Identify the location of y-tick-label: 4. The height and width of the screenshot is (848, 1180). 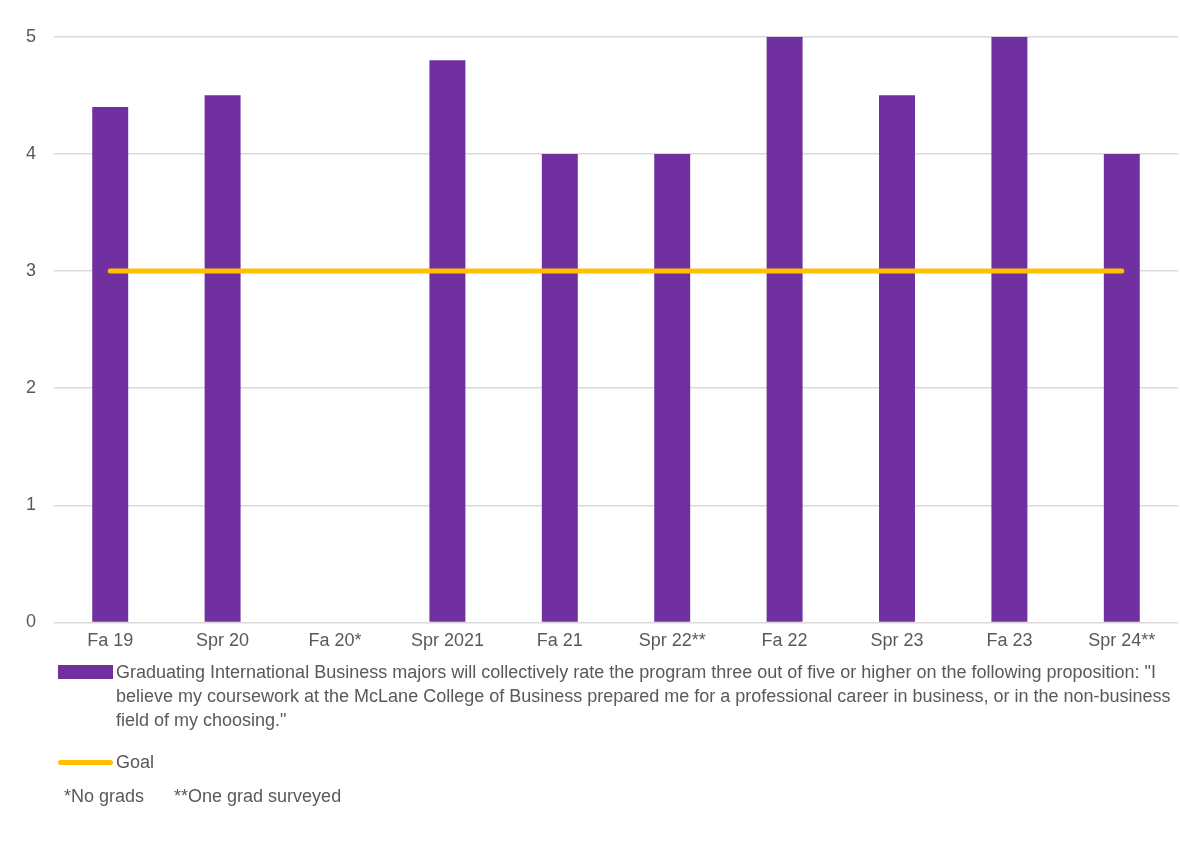
(31, 152).